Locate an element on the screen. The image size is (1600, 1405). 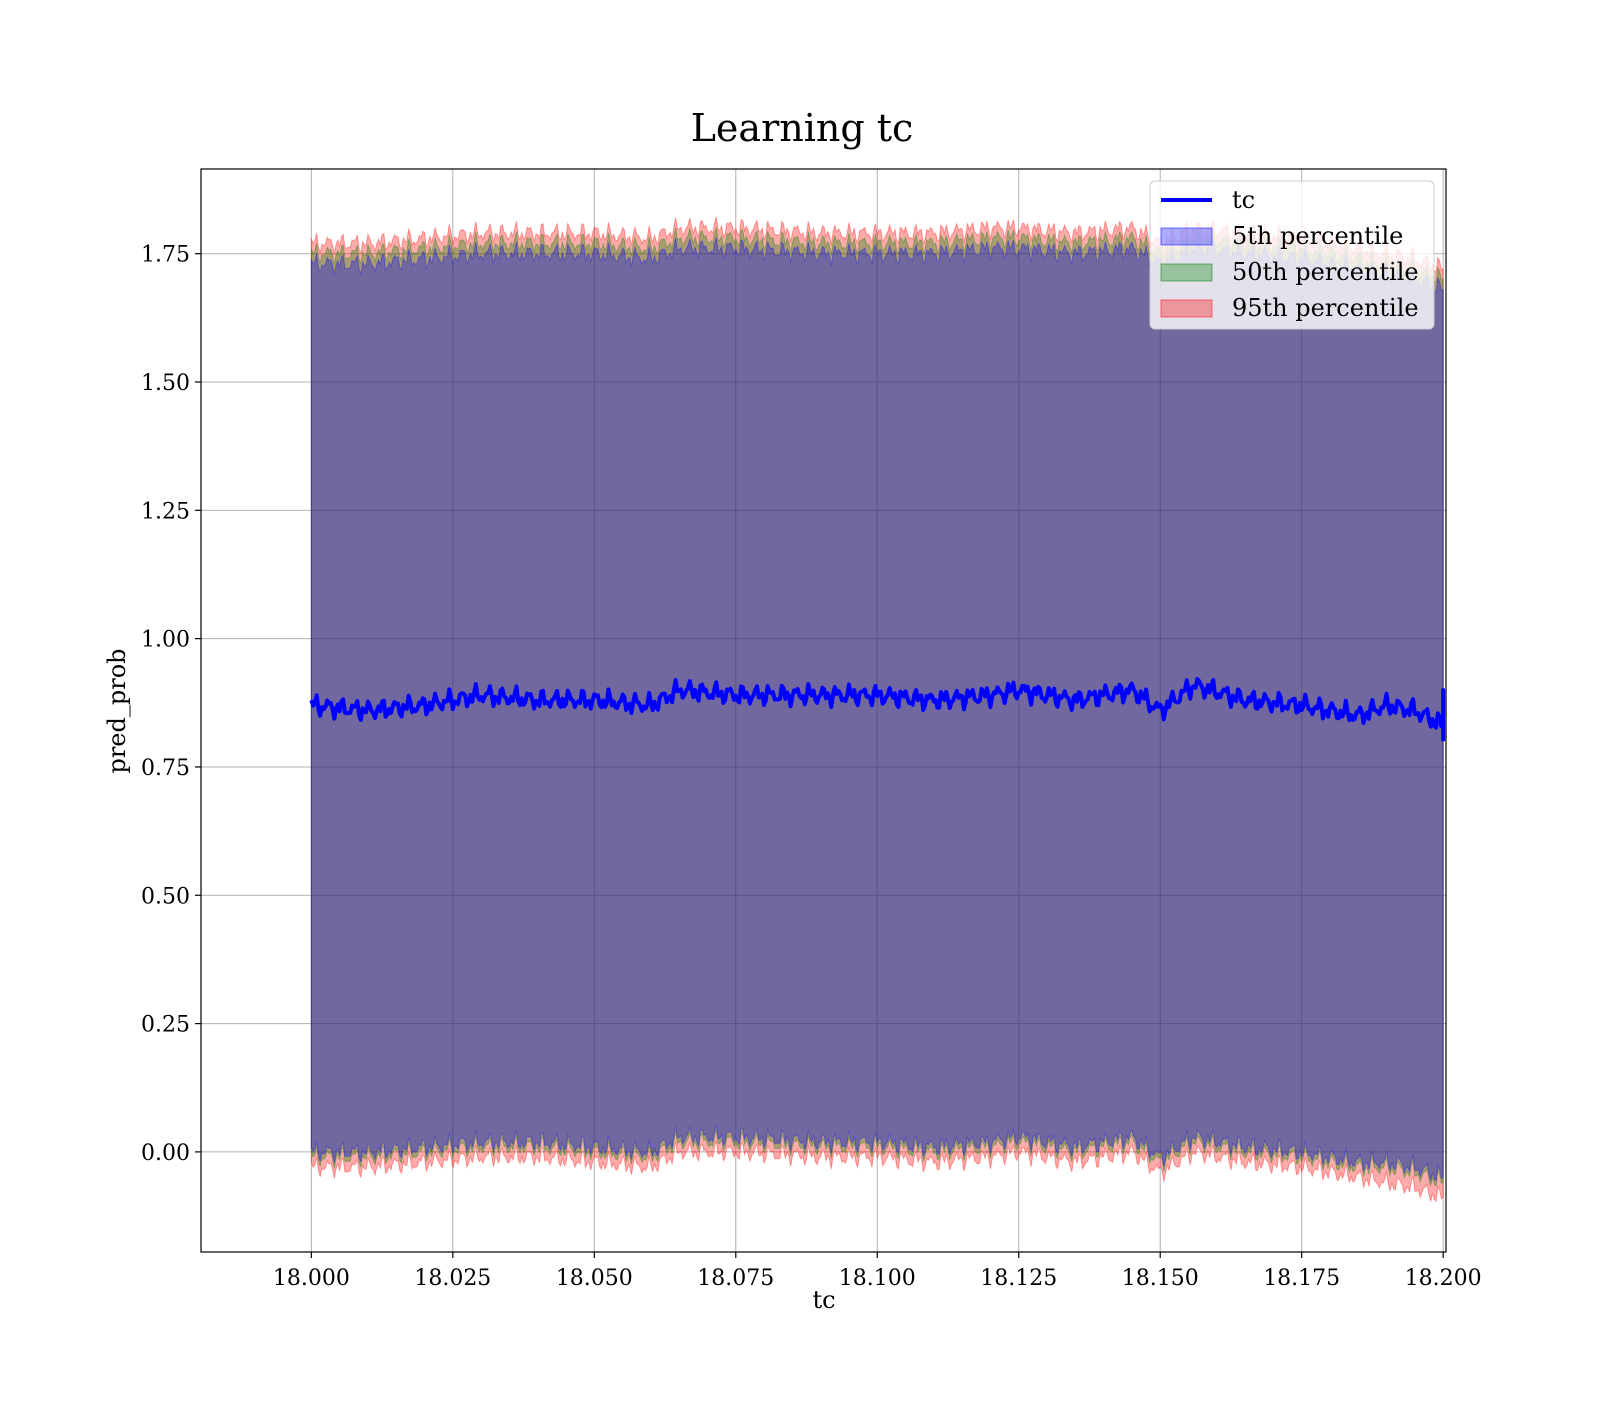
y-axis-label: pred_prob is located at coordinates (117, 710).